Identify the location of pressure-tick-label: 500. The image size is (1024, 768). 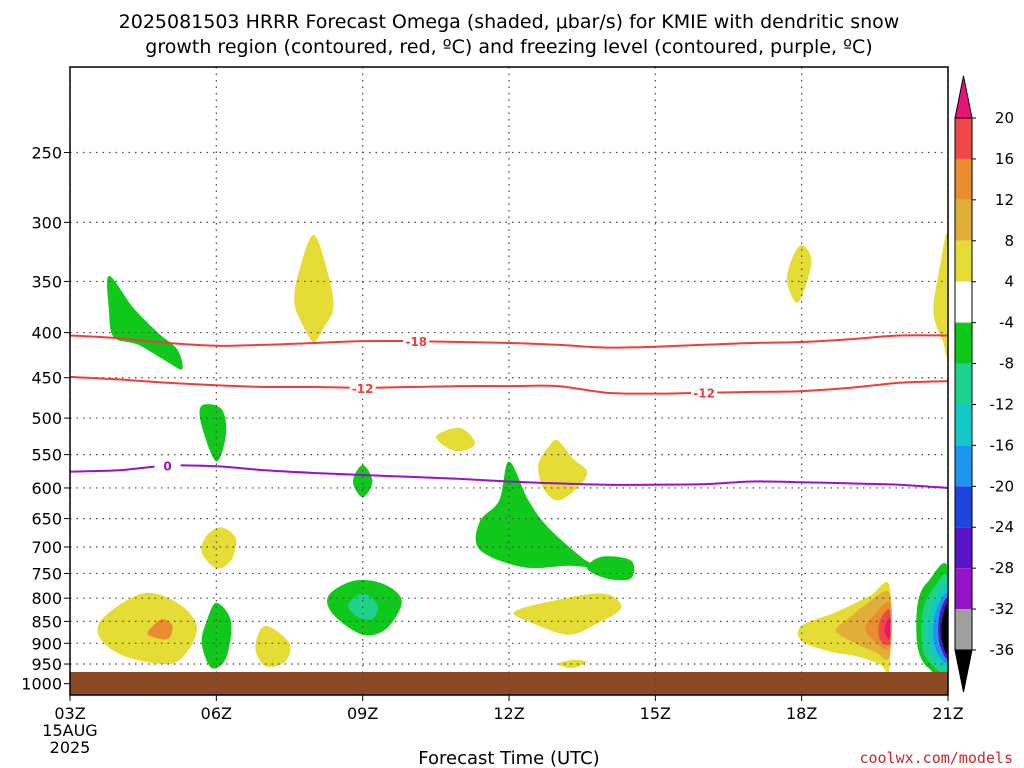
(46, 418).